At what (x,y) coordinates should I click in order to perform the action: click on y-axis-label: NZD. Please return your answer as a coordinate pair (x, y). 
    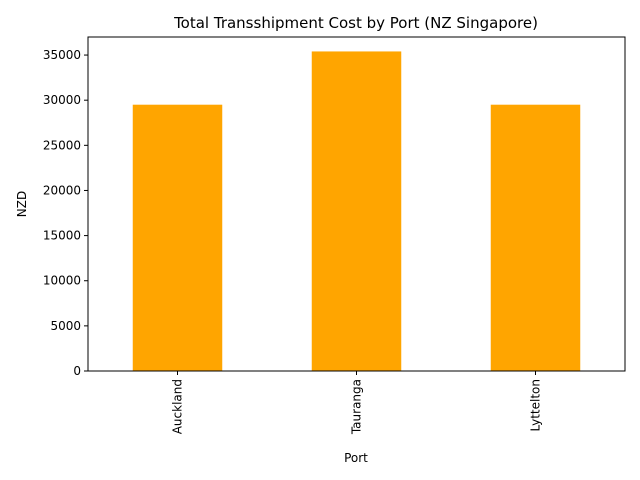
    Looking at the image, I should click on (22, 204).